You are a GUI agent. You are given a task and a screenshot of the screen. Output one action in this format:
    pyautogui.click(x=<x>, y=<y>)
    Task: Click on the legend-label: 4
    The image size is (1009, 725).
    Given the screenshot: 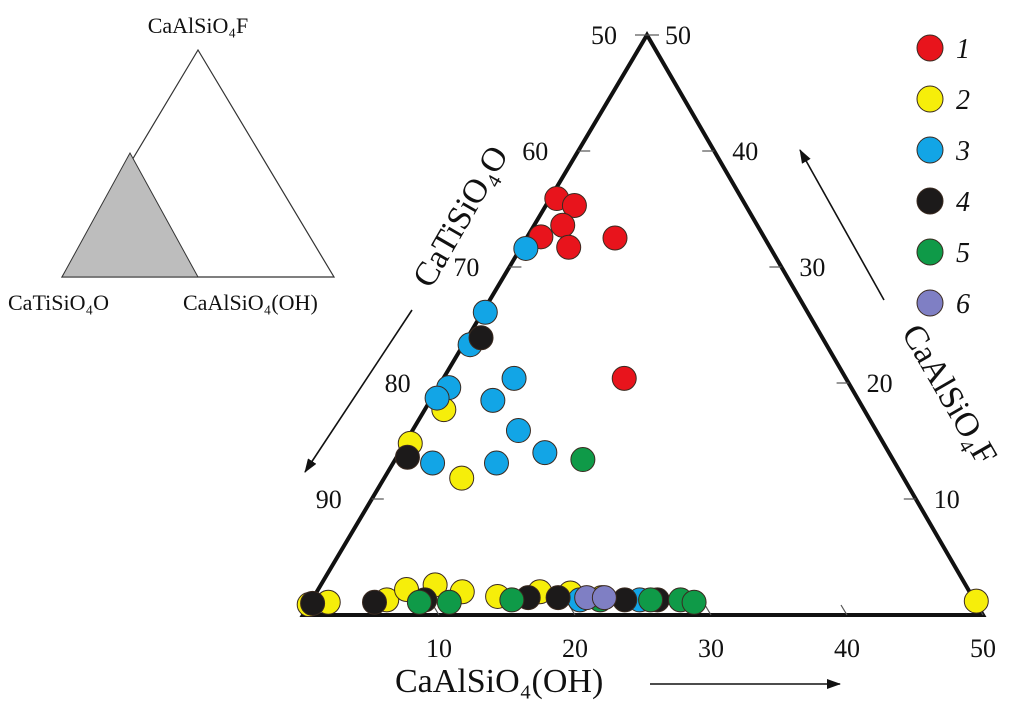 What is the action you would take?
    pyautogui.click(x=963, y=202)
    